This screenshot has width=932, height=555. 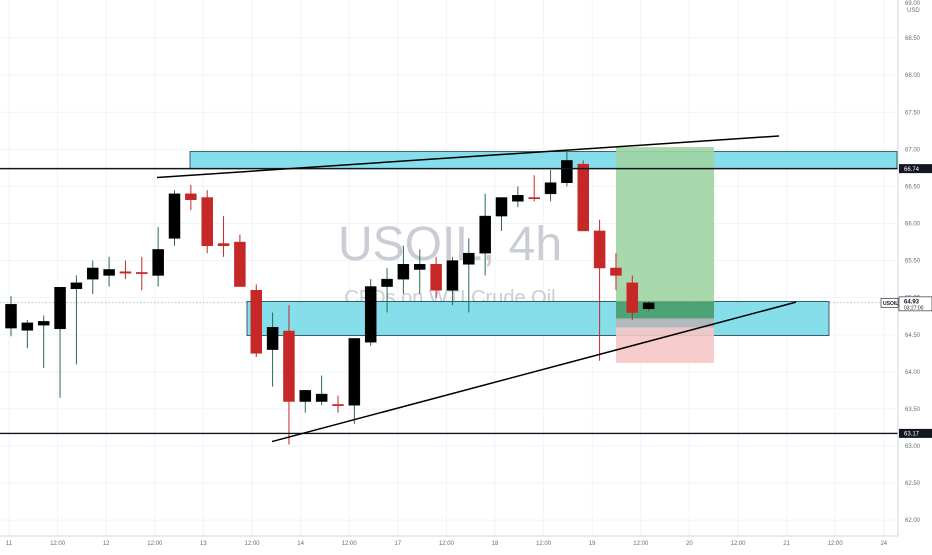 What do you see at coordinates (913, 262) in the screenshot?
I see `price-tick-label: 65.50` at bounding box center [913, 262].